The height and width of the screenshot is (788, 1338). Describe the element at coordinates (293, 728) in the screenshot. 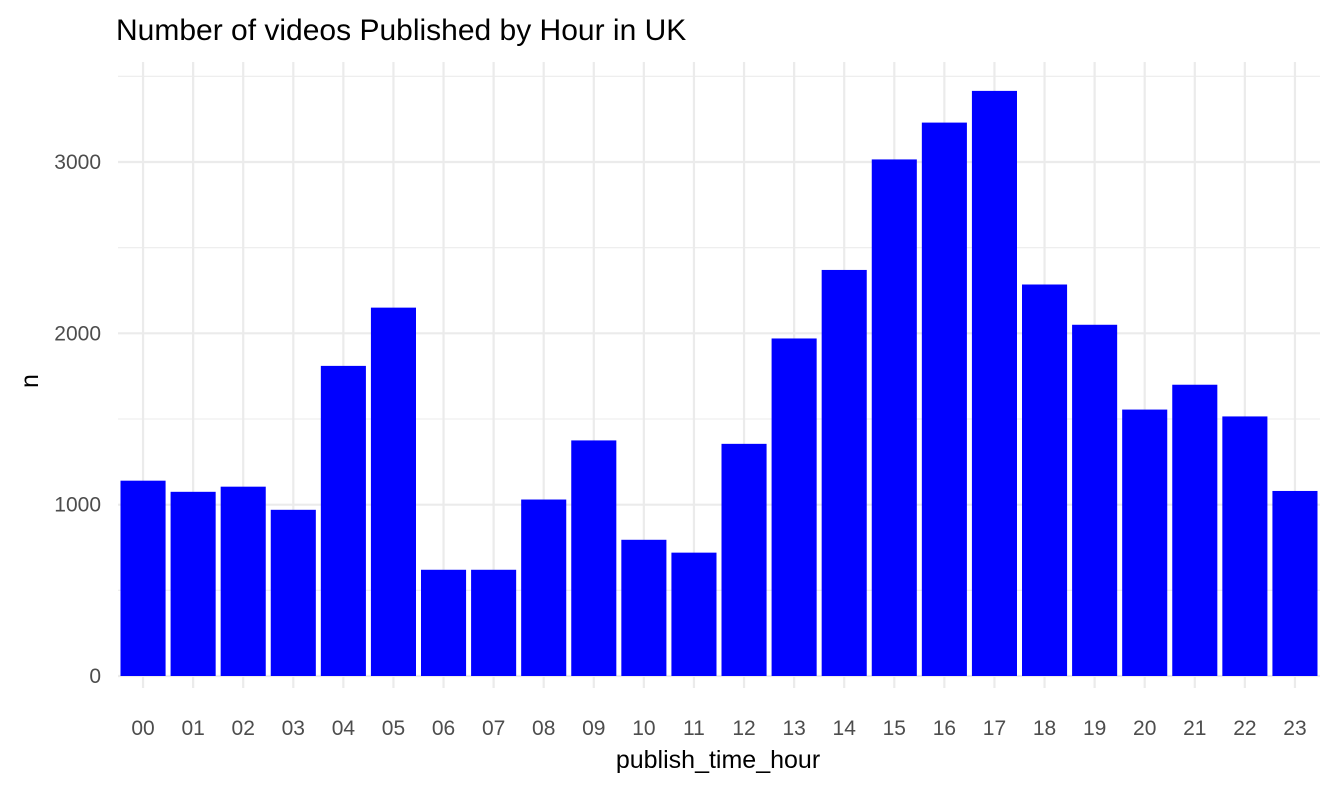

I see `x-tick-label: 03` at that location.